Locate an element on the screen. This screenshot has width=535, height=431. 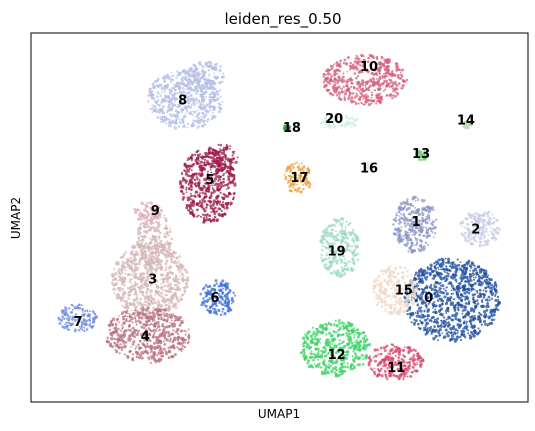
cluster-label-13: 13 is located at coordinates (421, 154).